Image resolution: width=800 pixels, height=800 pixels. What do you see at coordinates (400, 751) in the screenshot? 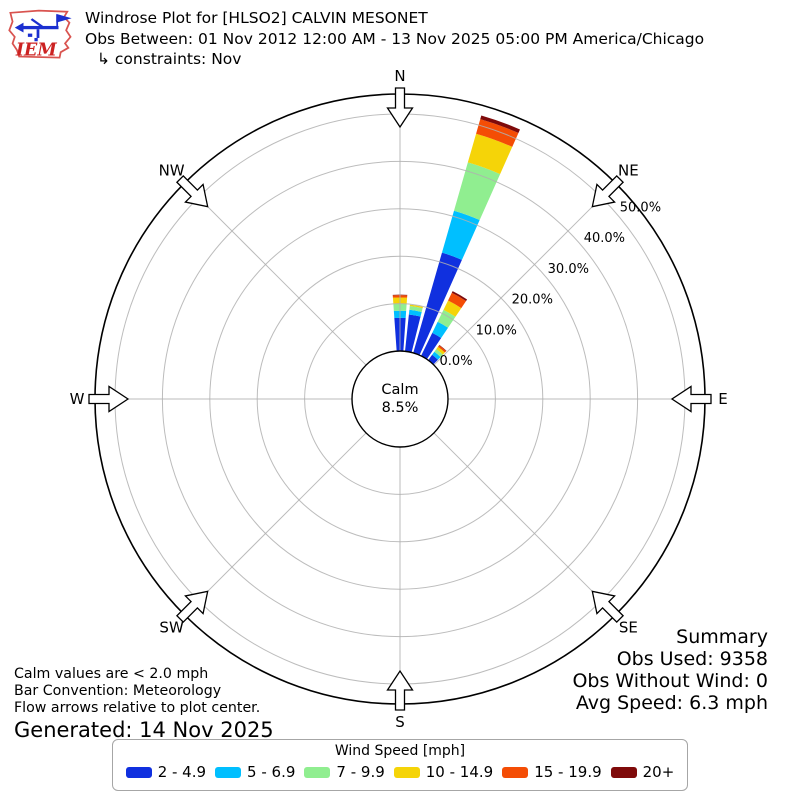
I see `legend-title: Wind Speed [mph]` at bounding box center [400, 751].